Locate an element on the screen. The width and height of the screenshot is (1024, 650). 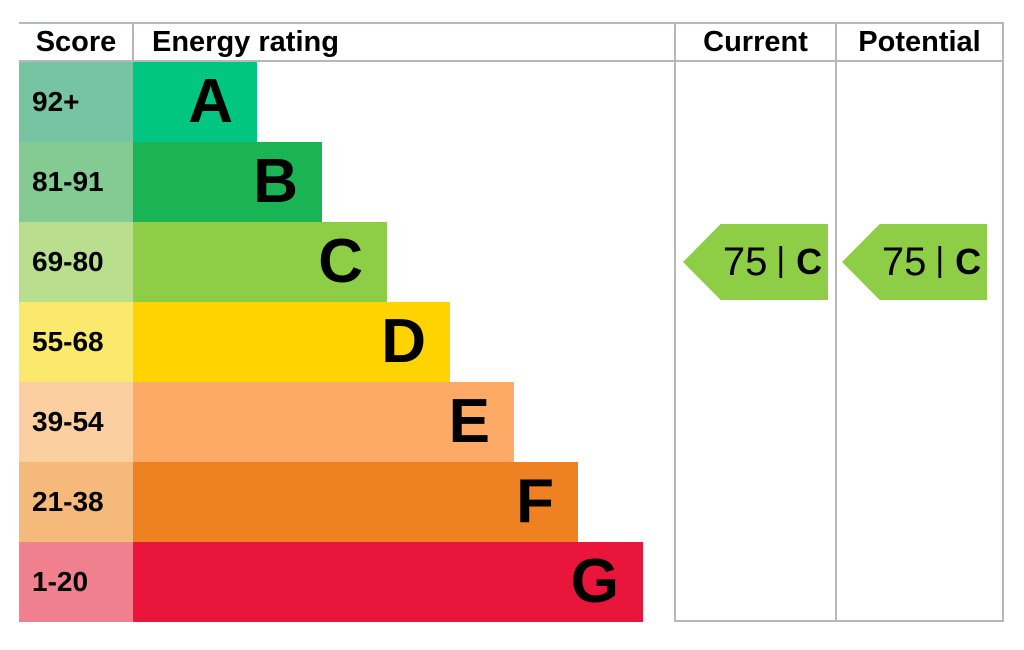
band-letter-c: C is located at coordinates (340, 261).